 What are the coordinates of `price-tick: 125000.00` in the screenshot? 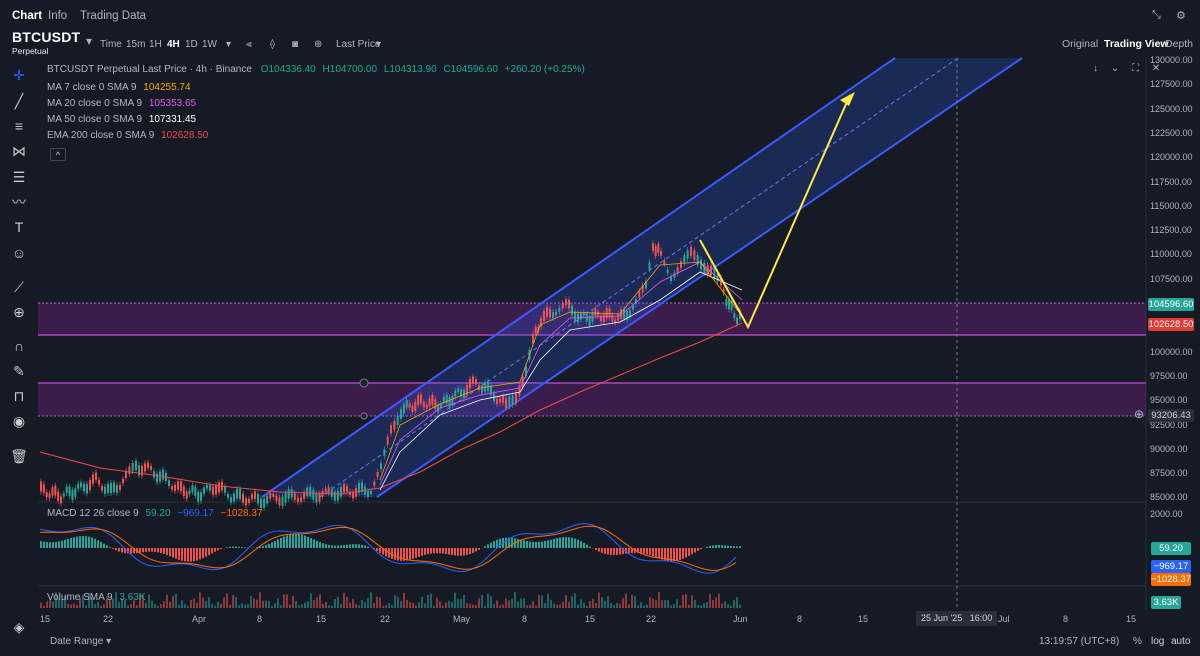 It's located at (1171, 108).